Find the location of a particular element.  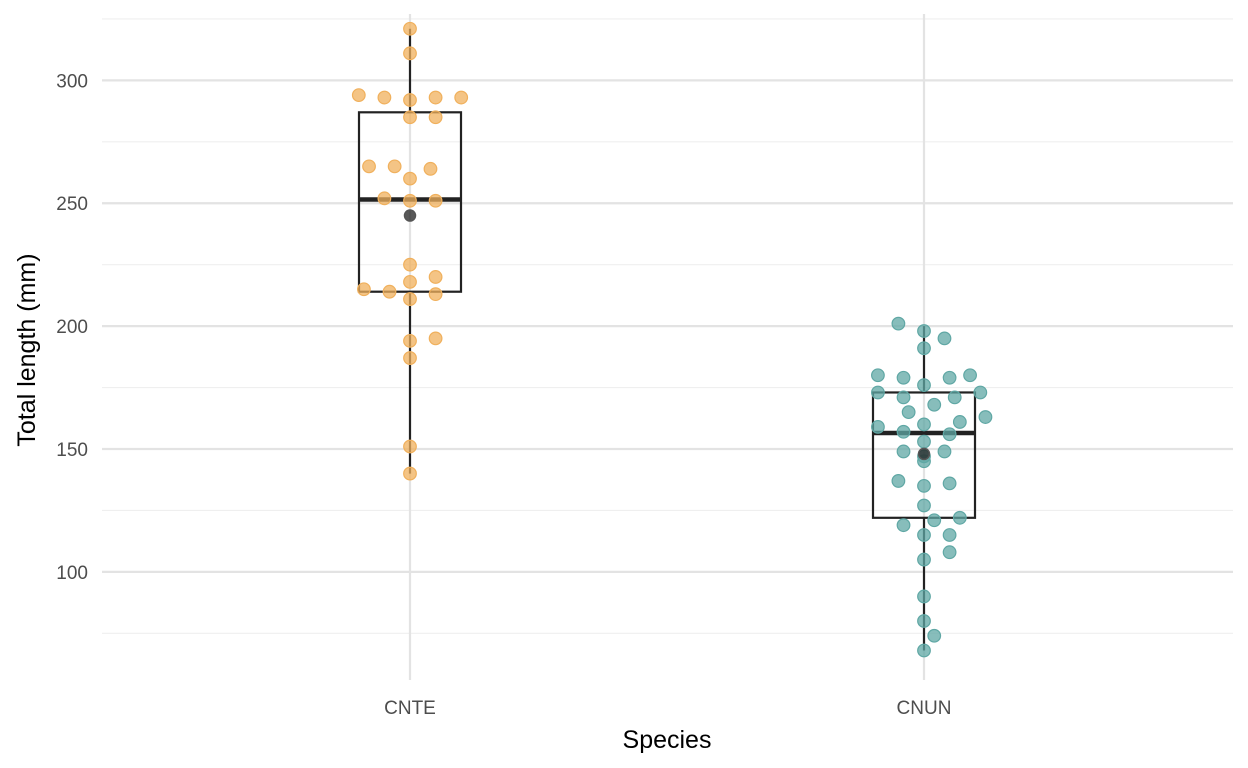

y-axis-title: Total length (mm) is located at coordinates (27, 349).